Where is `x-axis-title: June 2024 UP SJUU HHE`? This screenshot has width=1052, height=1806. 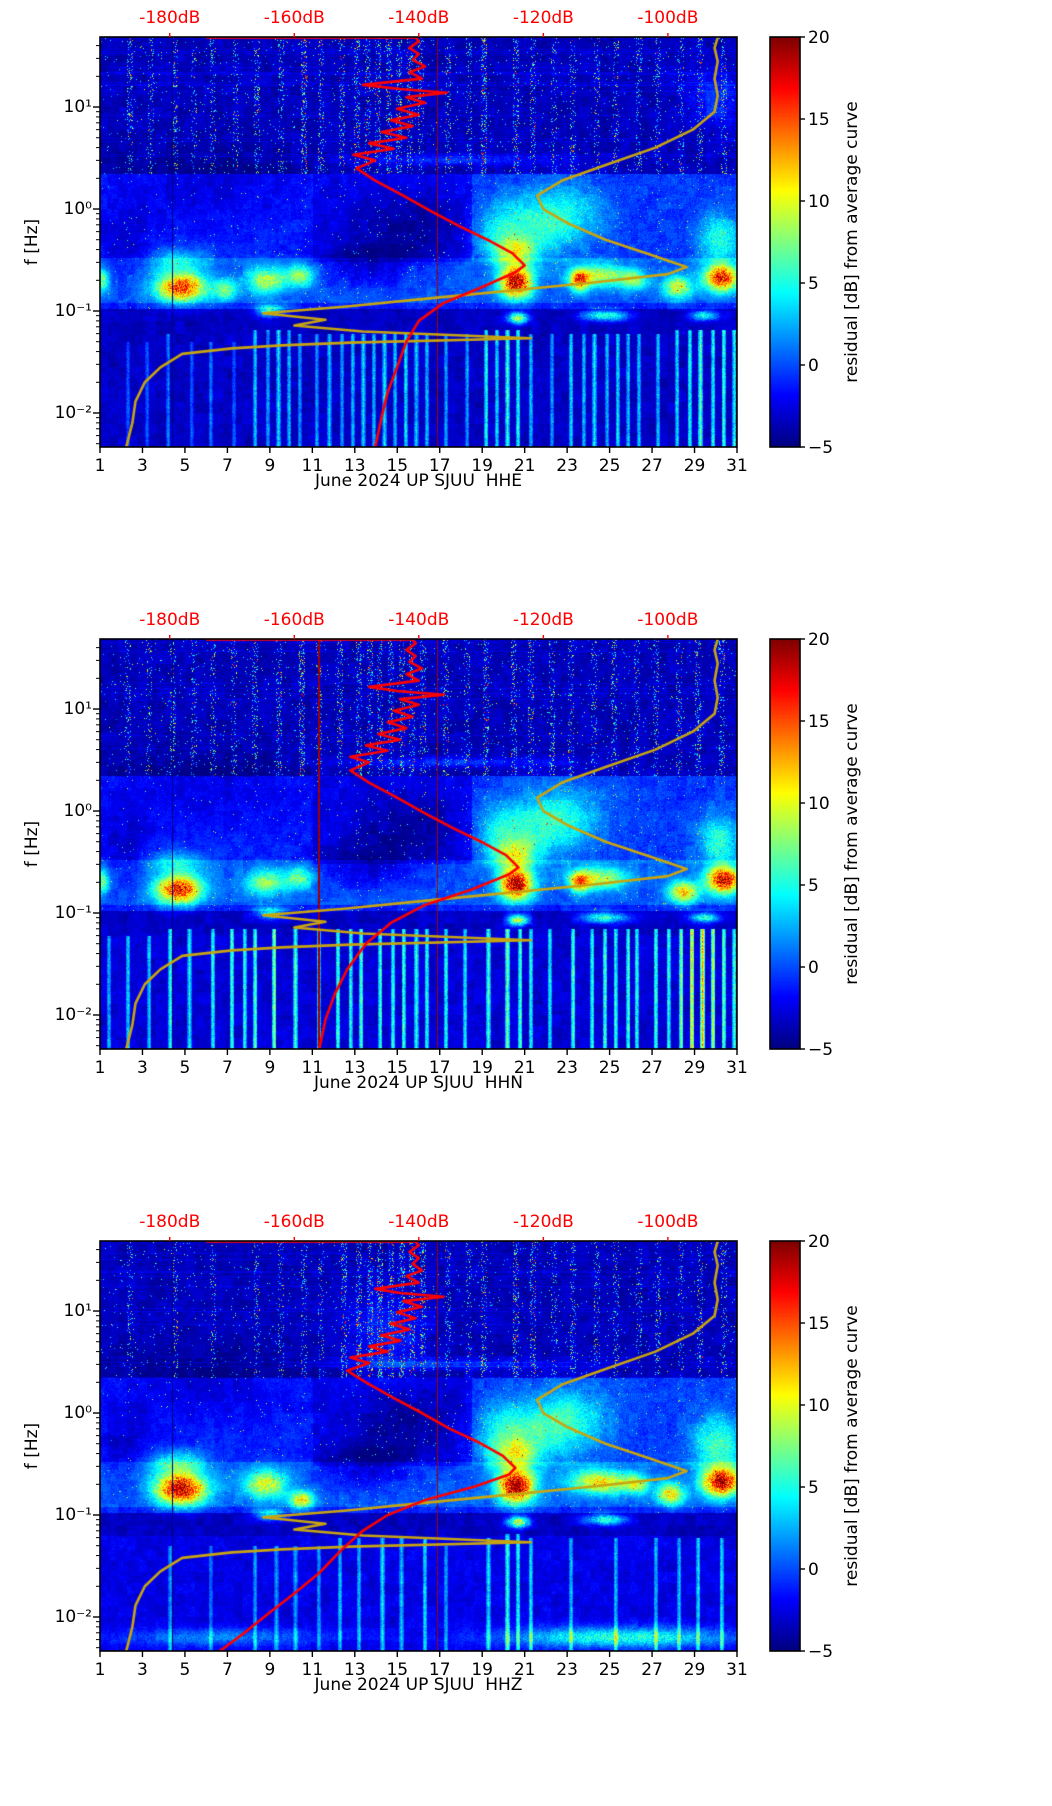 x-axis-title: June 2024 UP SJUU HHE is located at coordinates (418, 481).